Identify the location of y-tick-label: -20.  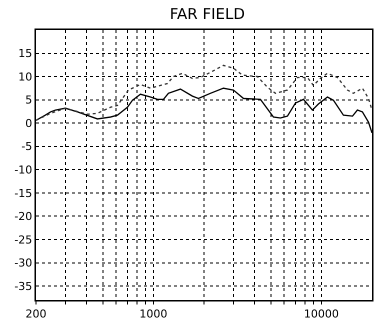
(23, 217).